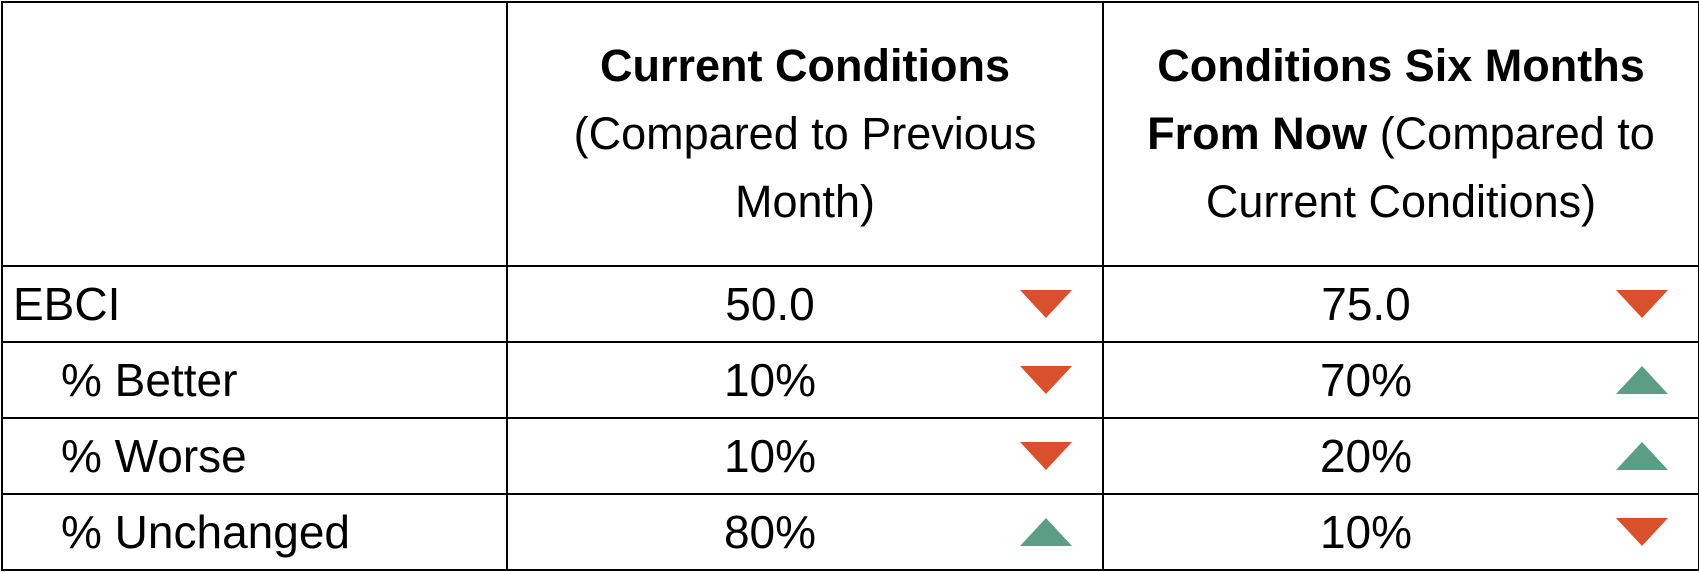  I want to click on data-row: % Worse 10% 20%, so click(850, 456).